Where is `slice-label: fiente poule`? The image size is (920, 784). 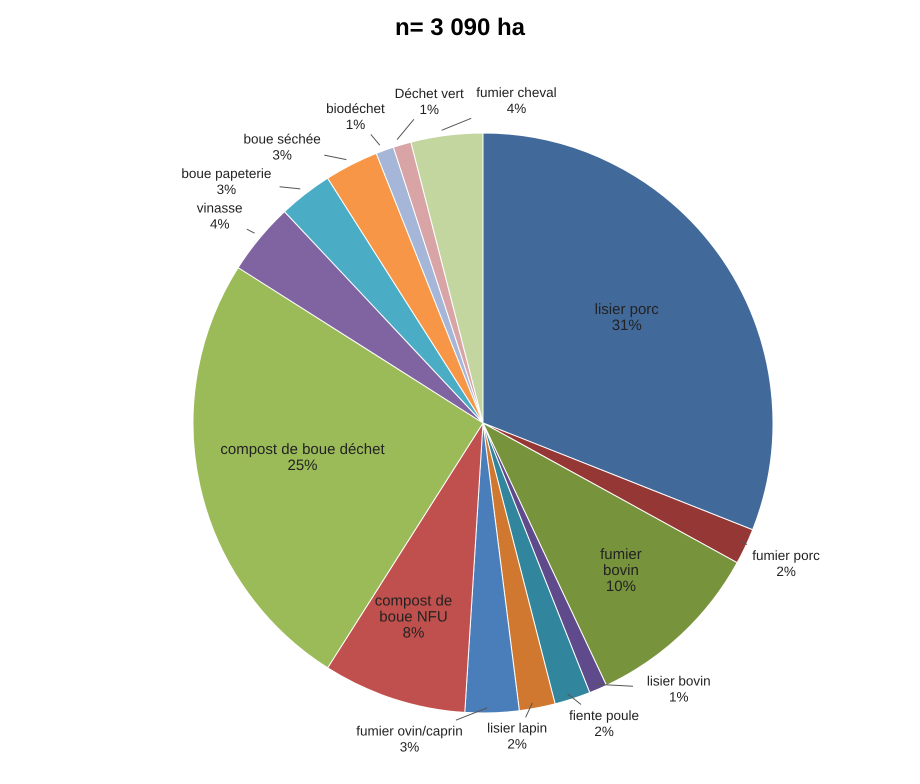
slice-label: fiente poule is located at coordinates (604, 715).